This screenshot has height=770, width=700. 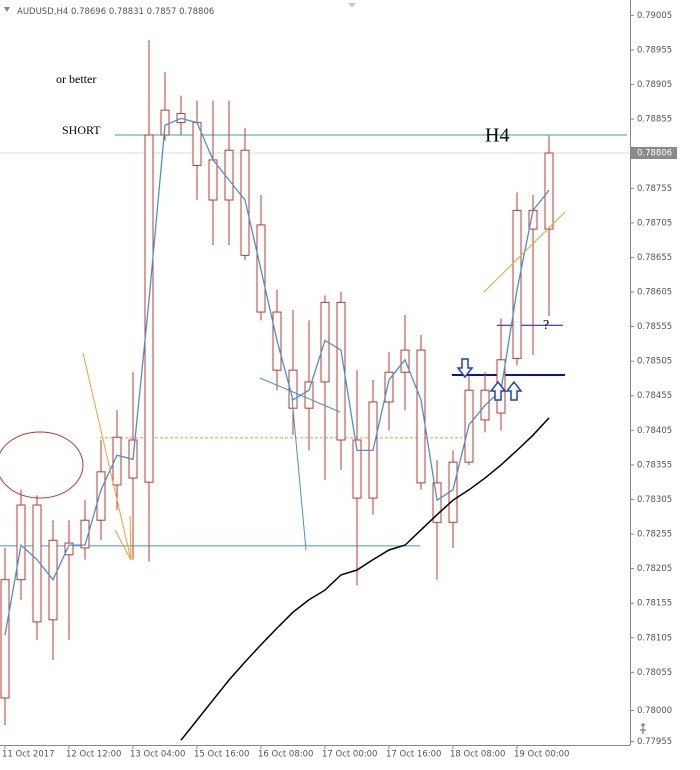 I want to click on header-arrow, so click(x=7, y=9).